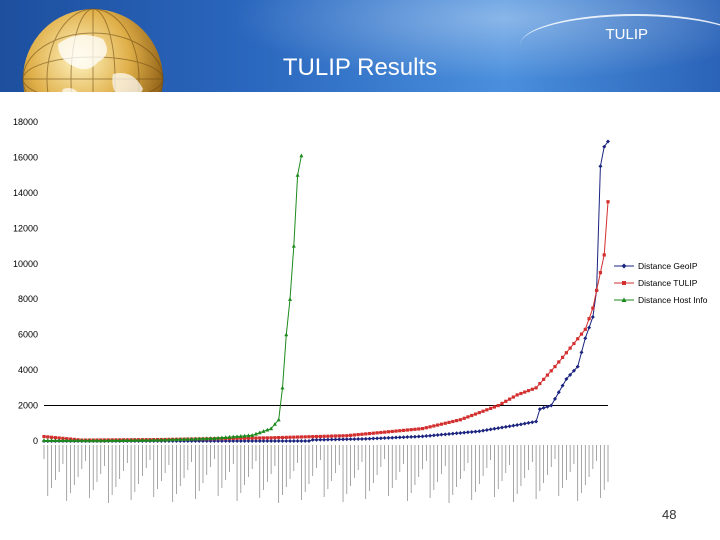 This screenshot has width=720, height=540. I want to click on legend-label: Distance Host Info, so click(673, 300).